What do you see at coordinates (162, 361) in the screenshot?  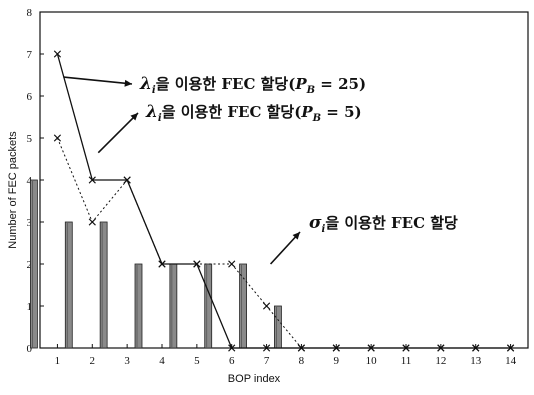 I see `x-tick-label: 4` at bounding box center [162, 361].